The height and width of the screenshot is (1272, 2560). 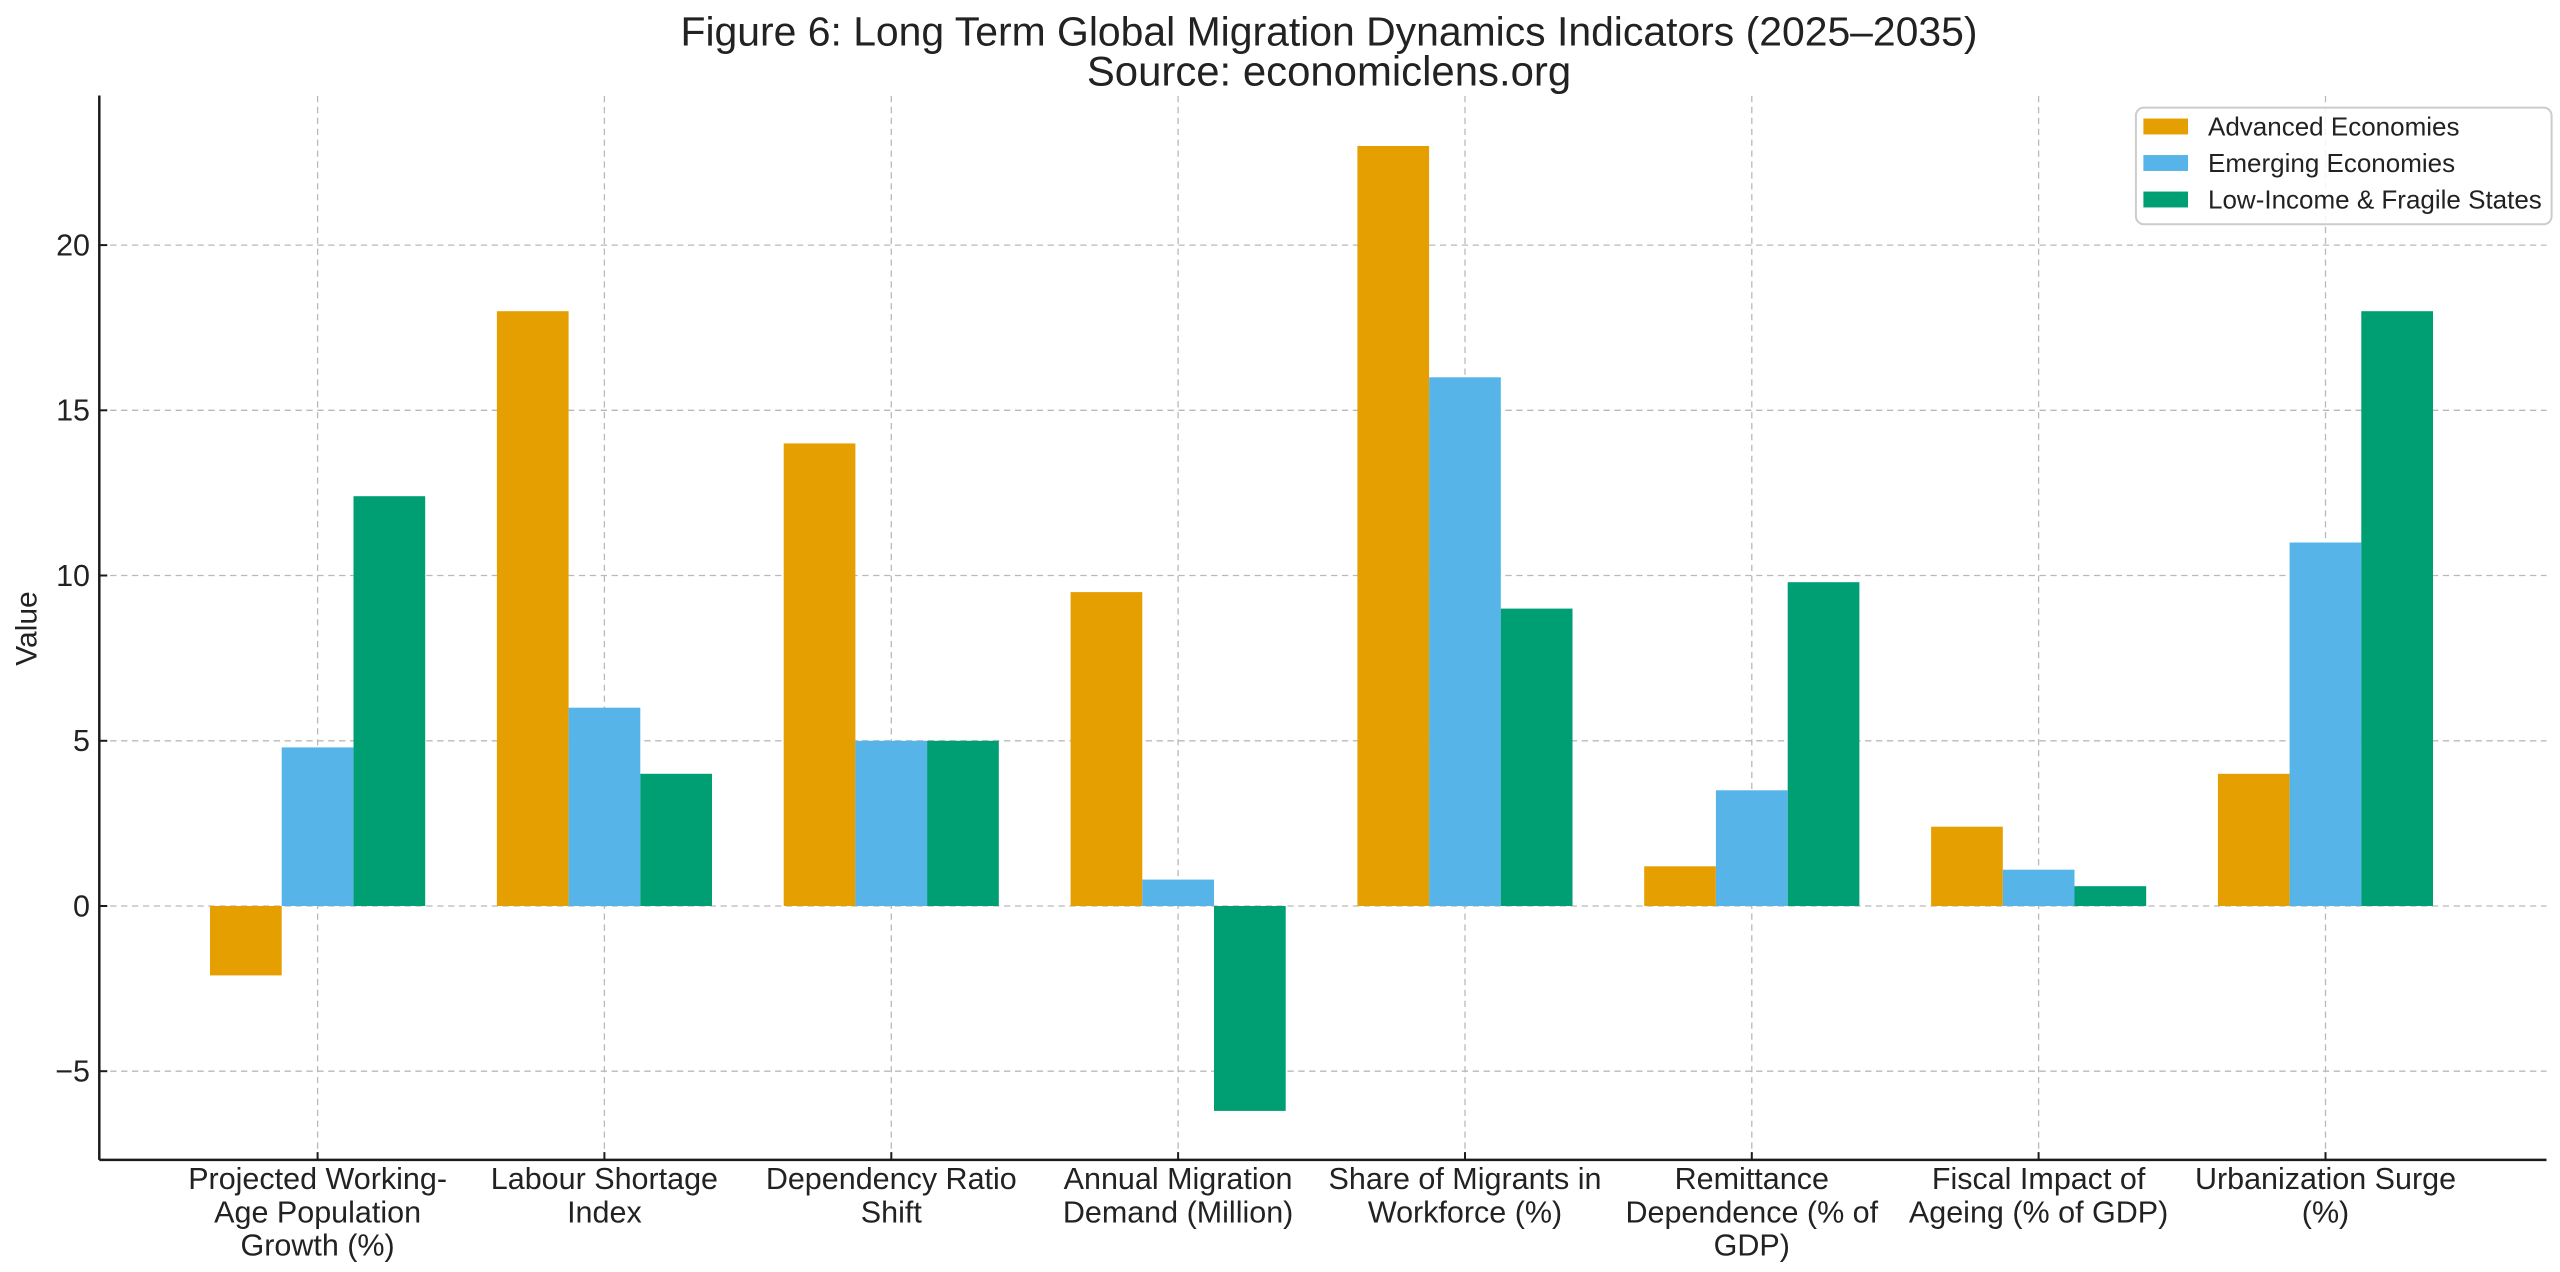 I want to click on svg-text: Projected Working-, so click(x=317, y=1179).